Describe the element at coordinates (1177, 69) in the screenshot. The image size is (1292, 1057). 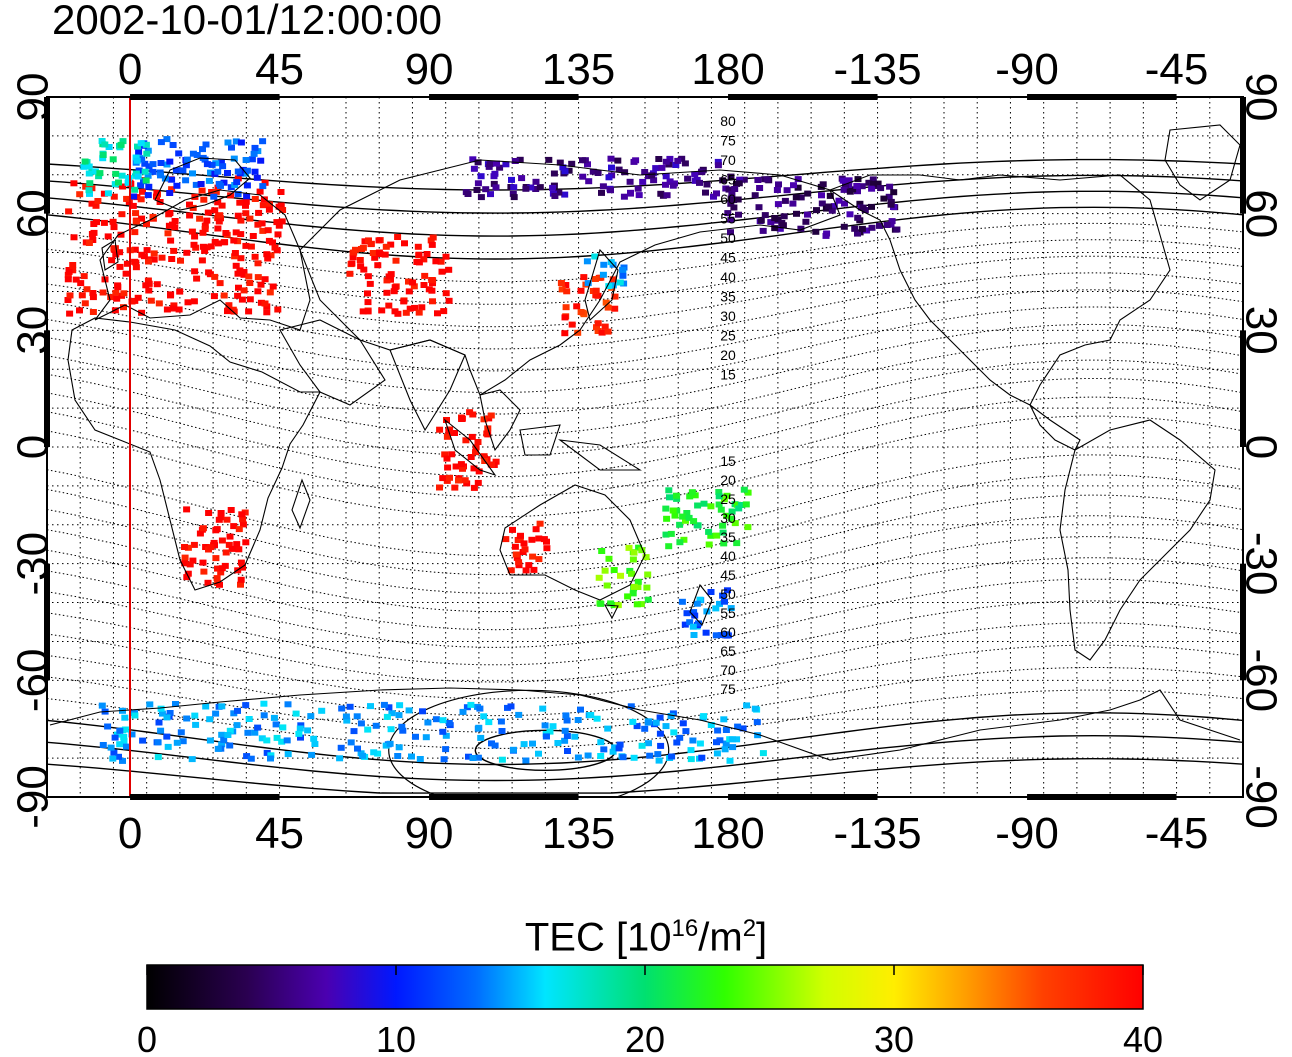
I see `x-tick-label-top: -45` at that location.